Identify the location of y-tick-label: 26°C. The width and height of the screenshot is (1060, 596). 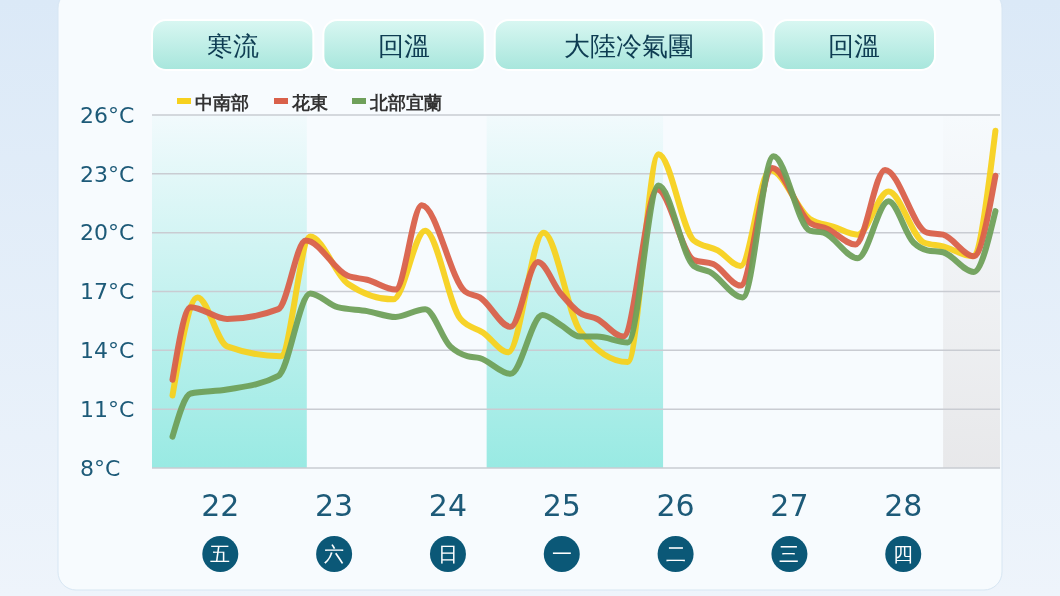
(107, 115).